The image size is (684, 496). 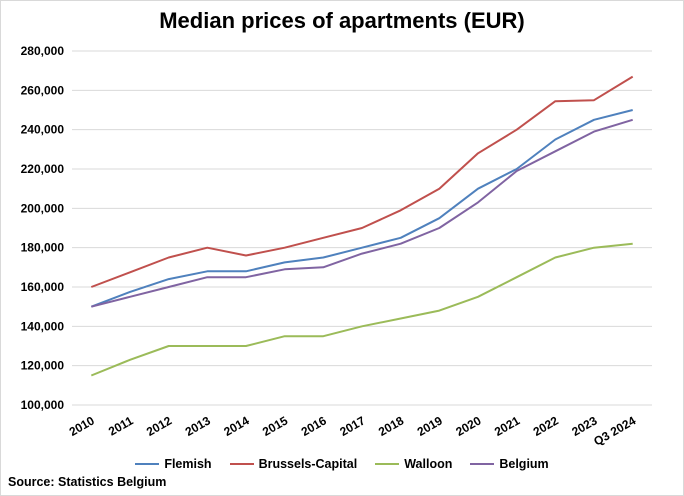 I want to click on legend-item-flemish: Flemish, so click(x=173, y=464).